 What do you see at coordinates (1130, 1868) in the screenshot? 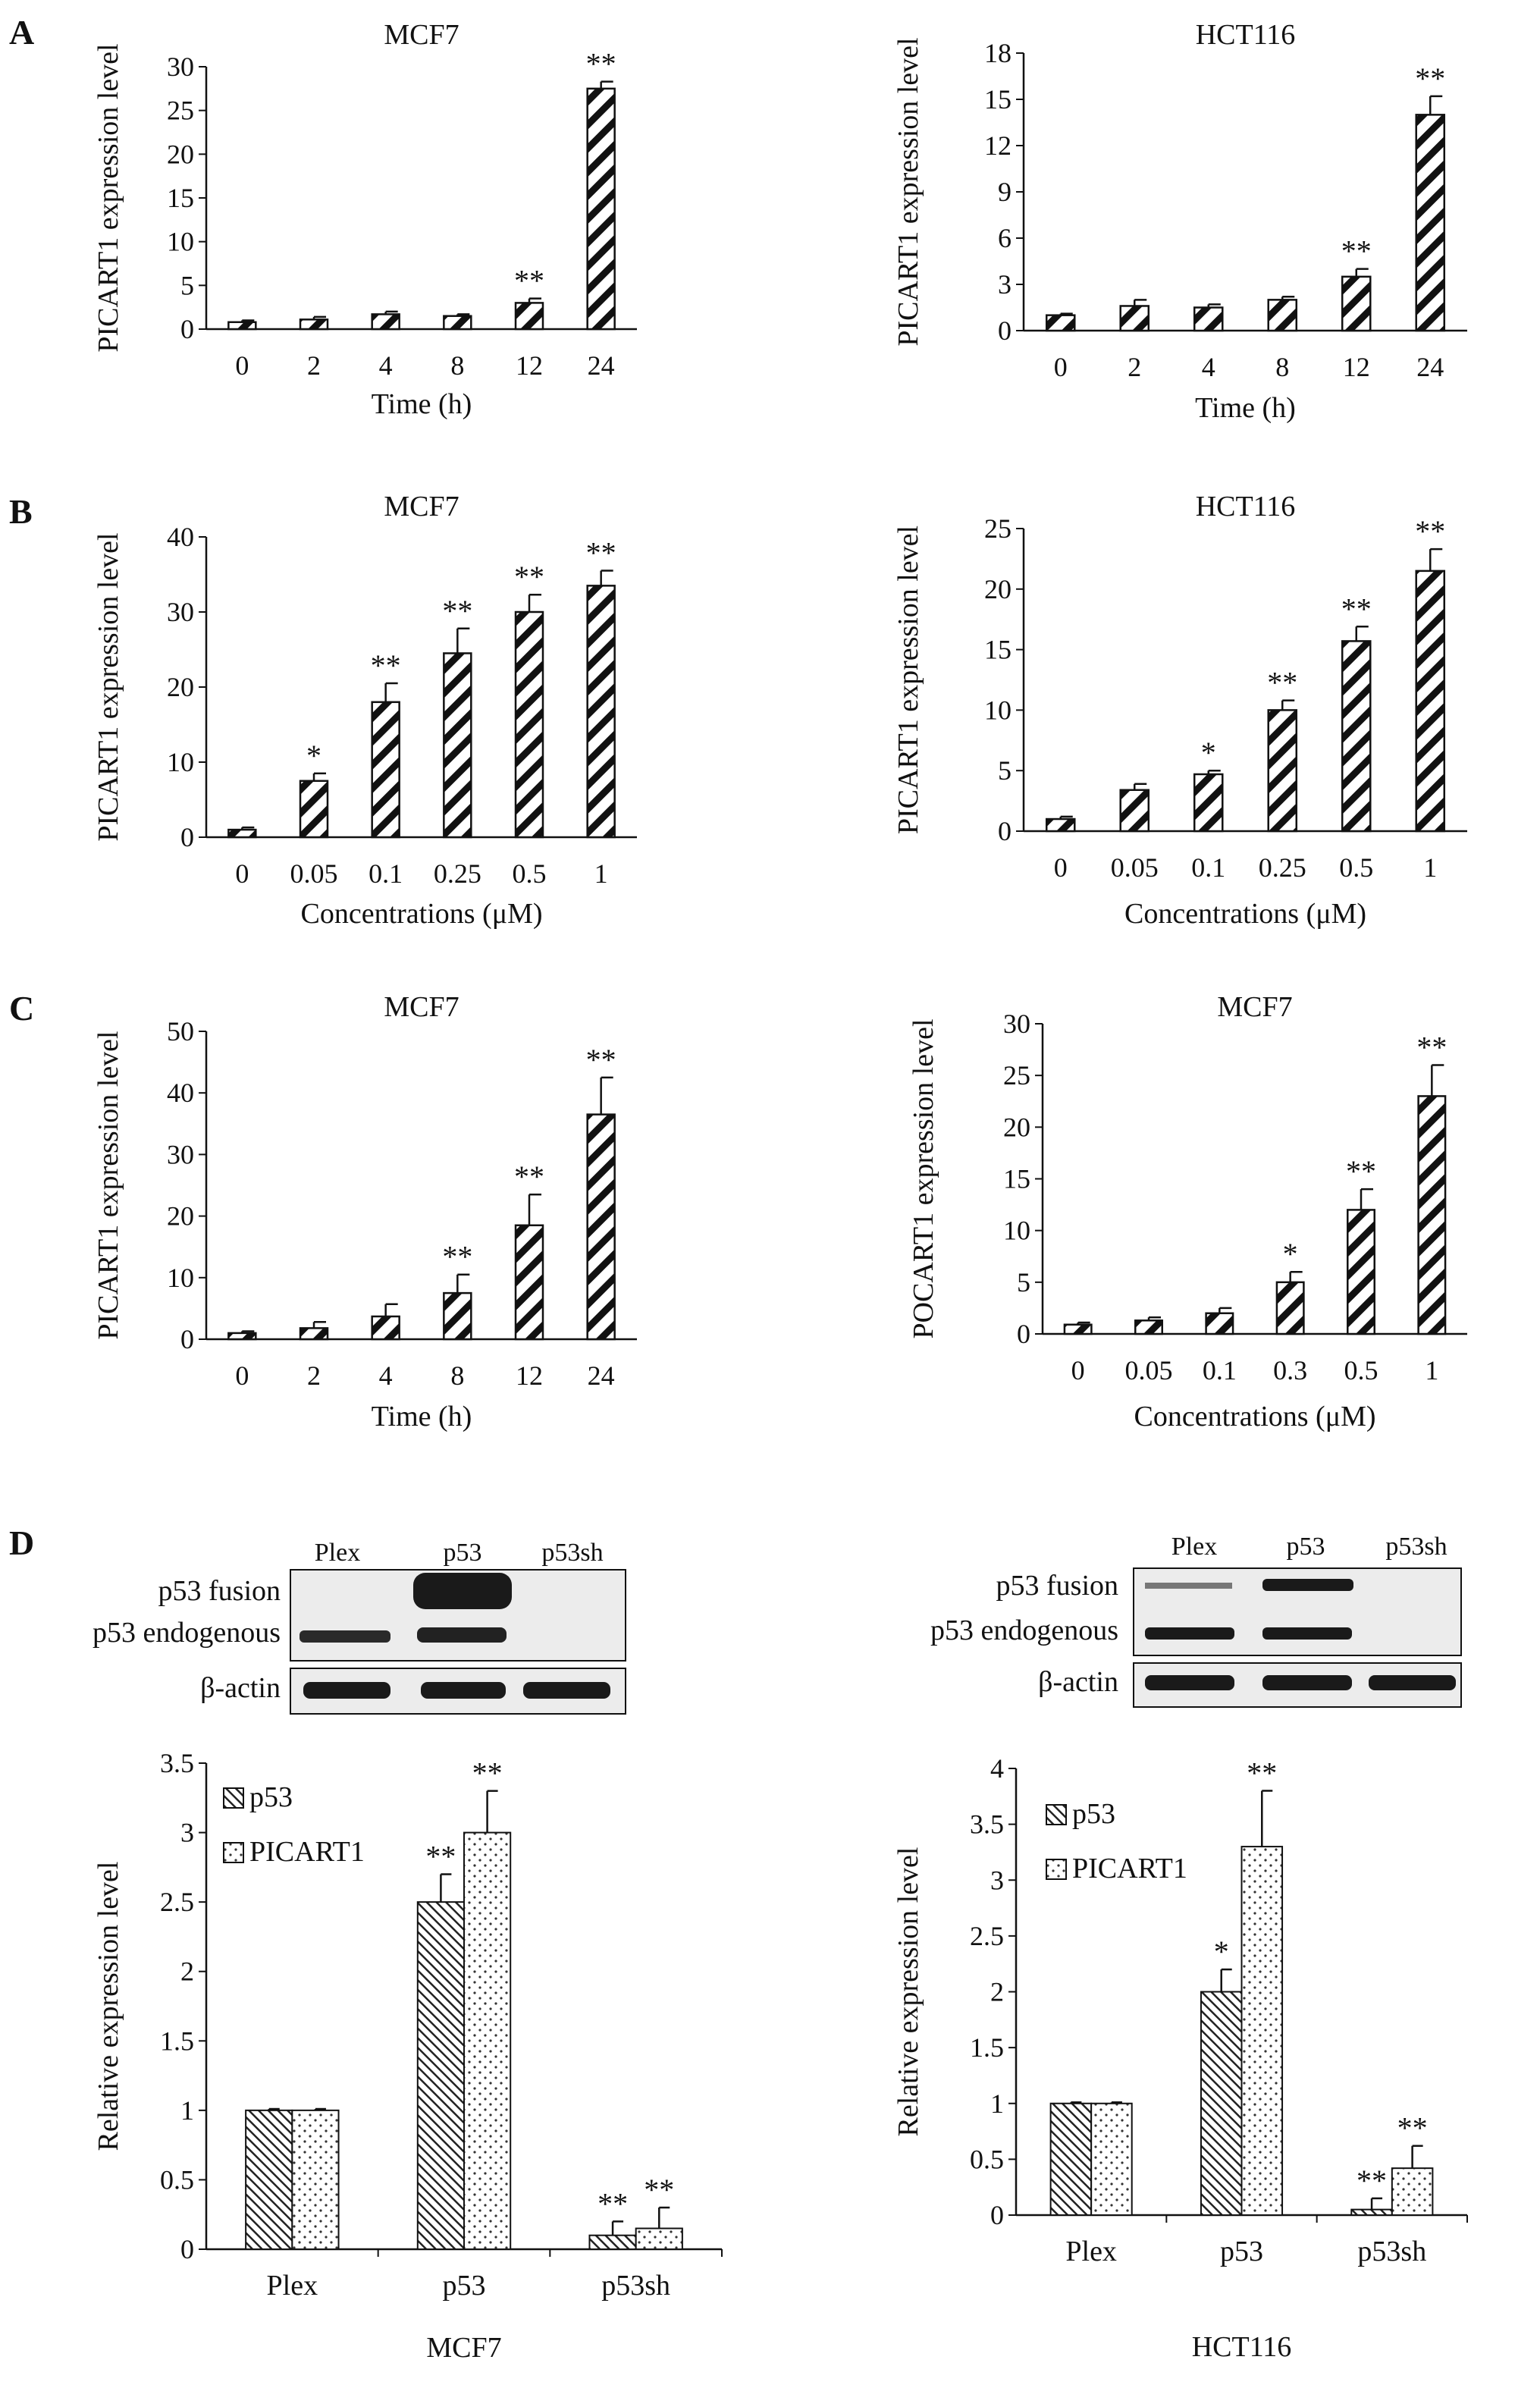
I see `legend-label: PICART1` at bounding box center [1130, 1868].